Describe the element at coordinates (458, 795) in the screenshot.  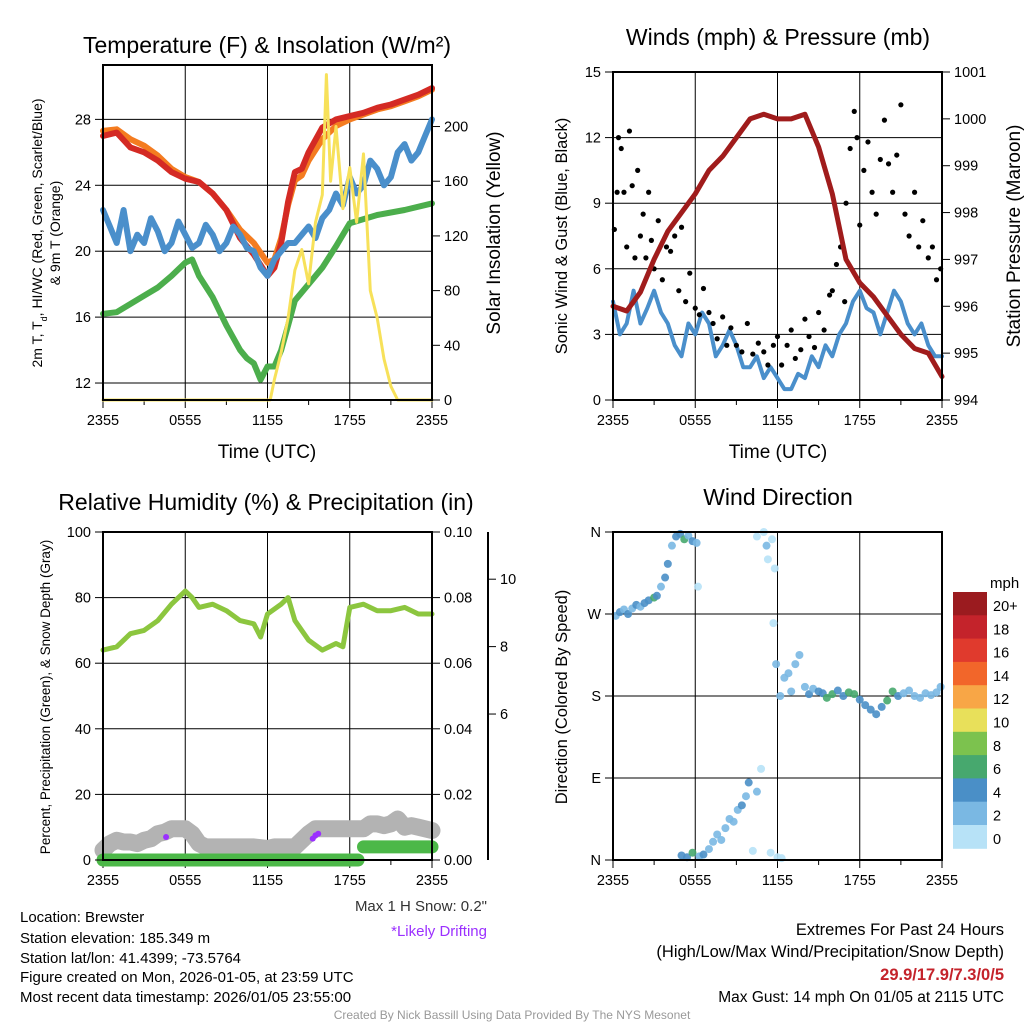
I see `precip-y-tick-label: 0.02` at that location.